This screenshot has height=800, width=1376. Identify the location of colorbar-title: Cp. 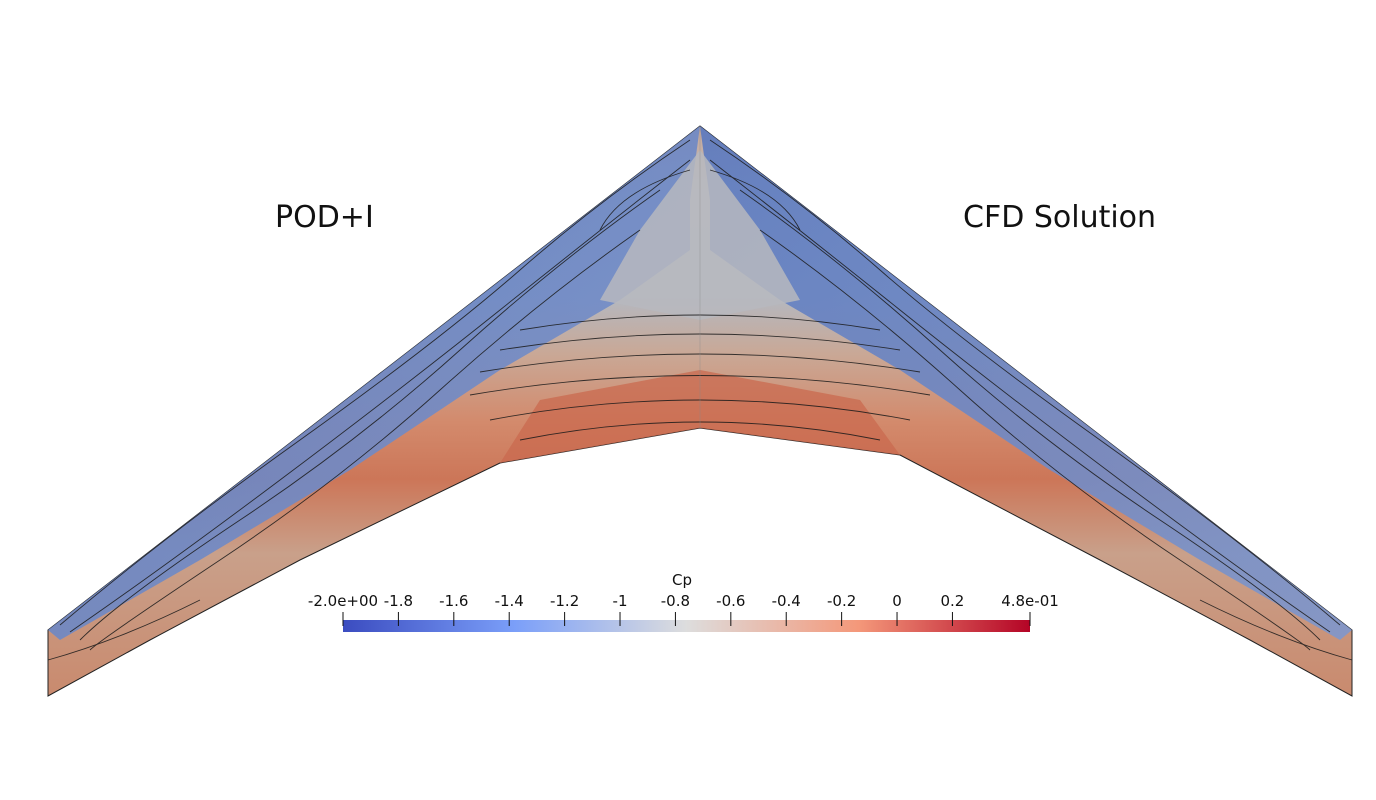
(682, 580).